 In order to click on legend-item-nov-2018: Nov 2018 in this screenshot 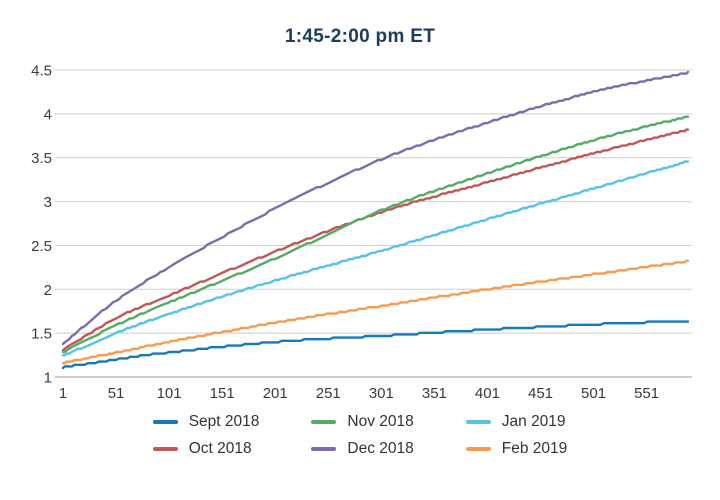, I will do `click(362, 422)`.